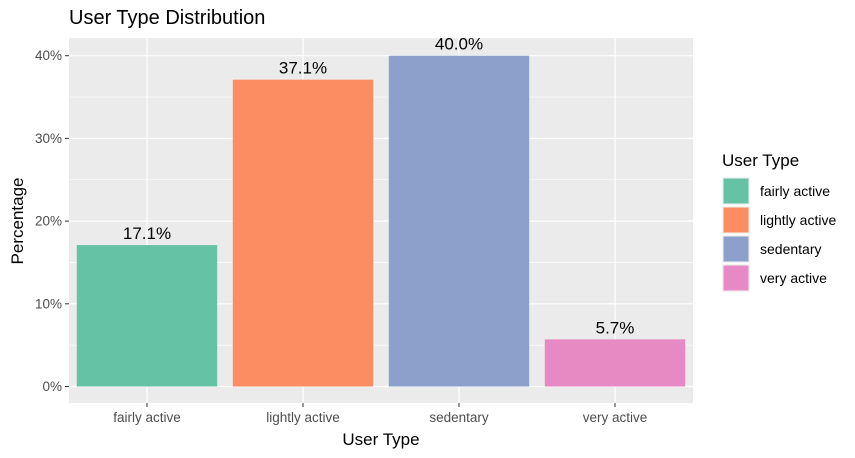 This screenshot has height=458, width=855. What do you see at coordinates (48, 138) in the screenshot?
I see `y-tick-label: 30%` at bounding box center [48, 138].